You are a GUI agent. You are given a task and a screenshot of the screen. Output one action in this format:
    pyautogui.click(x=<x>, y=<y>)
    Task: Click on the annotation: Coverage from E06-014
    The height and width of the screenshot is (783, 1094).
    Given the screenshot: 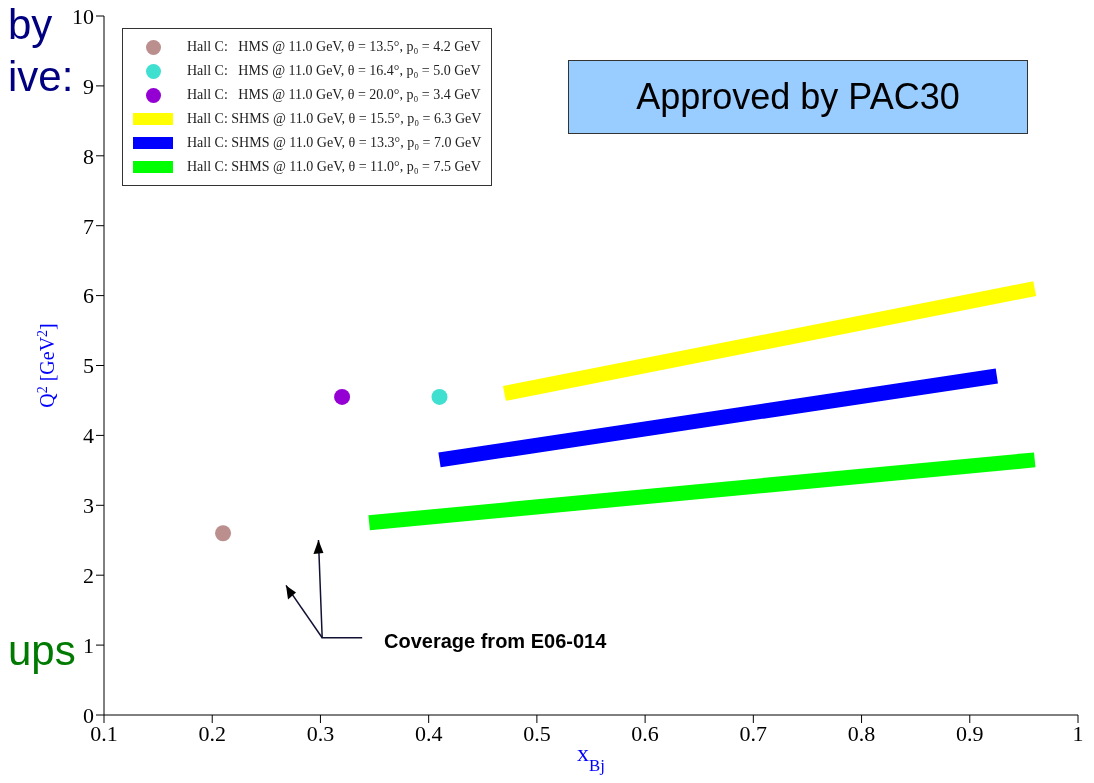 What is the action you would take?
    pyautogui.click(x=495, y=641)
    